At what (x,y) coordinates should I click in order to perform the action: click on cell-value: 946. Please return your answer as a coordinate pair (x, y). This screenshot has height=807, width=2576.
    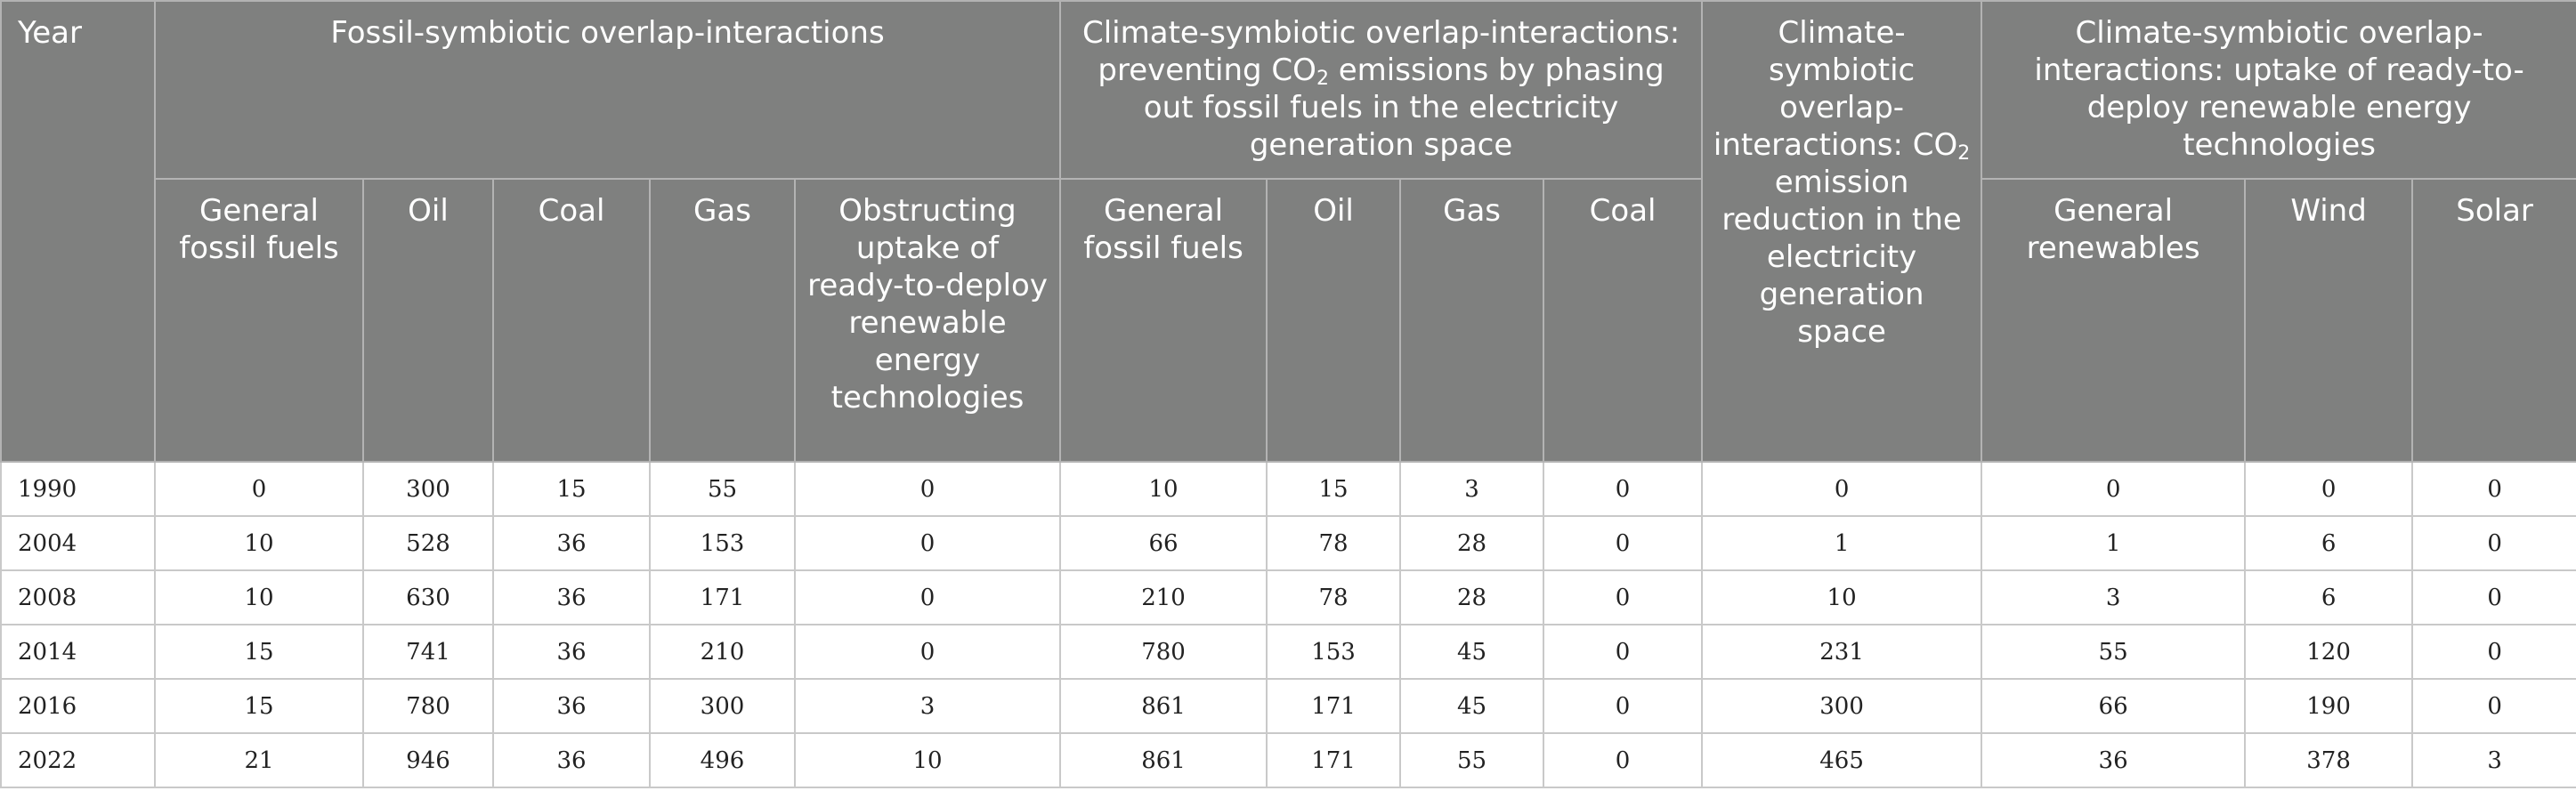
    Looking at the image, I should click on (428, 760).